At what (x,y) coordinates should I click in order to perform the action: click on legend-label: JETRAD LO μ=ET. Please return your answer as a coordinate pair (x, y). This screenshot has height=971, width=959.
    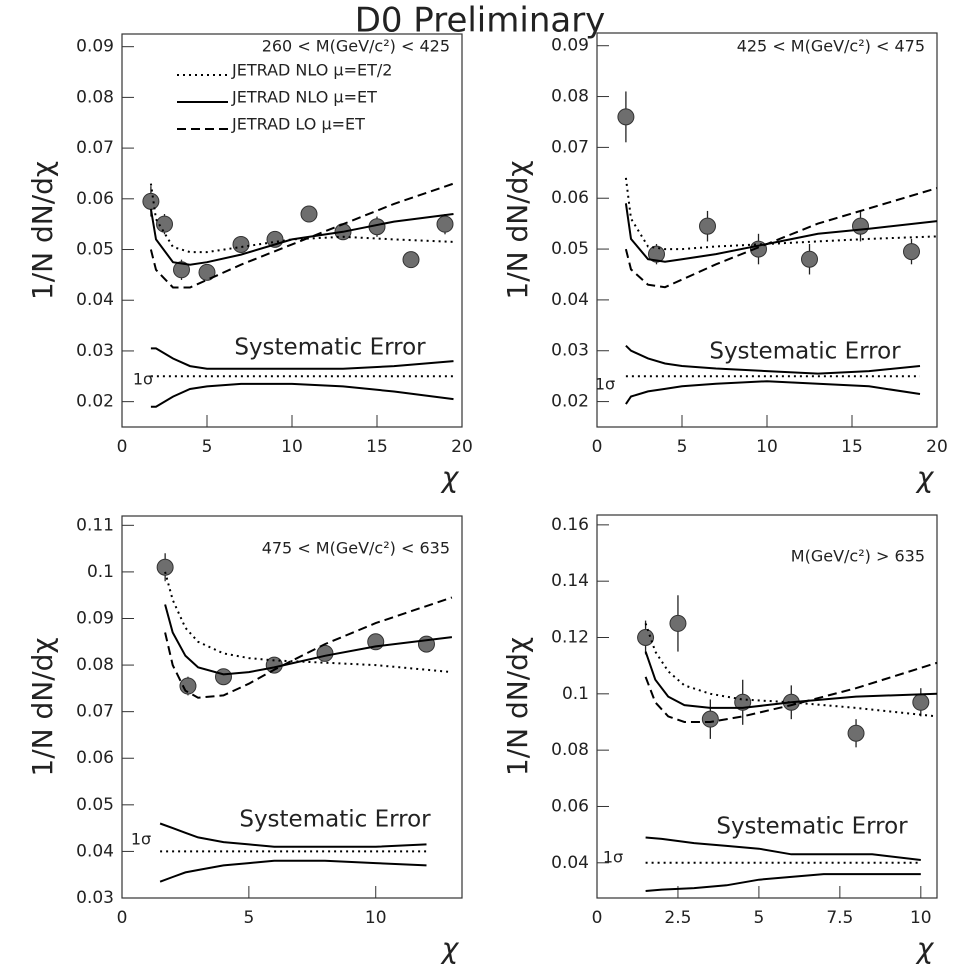
    Looking at the image, I should click on (298, 124).